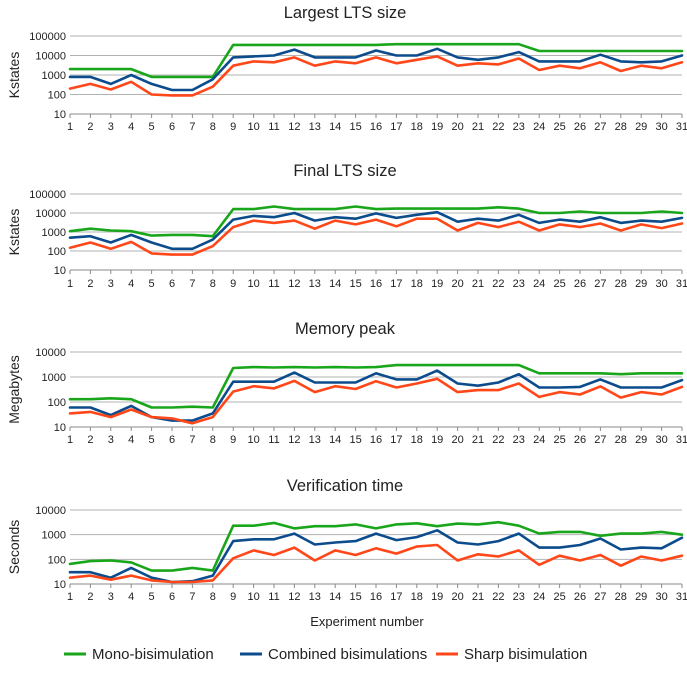 The image size is (687, 679). Describe the element at coordinates (273, 284) in the screenshot. I see `chart-2-xtick-label: 11` at that location.